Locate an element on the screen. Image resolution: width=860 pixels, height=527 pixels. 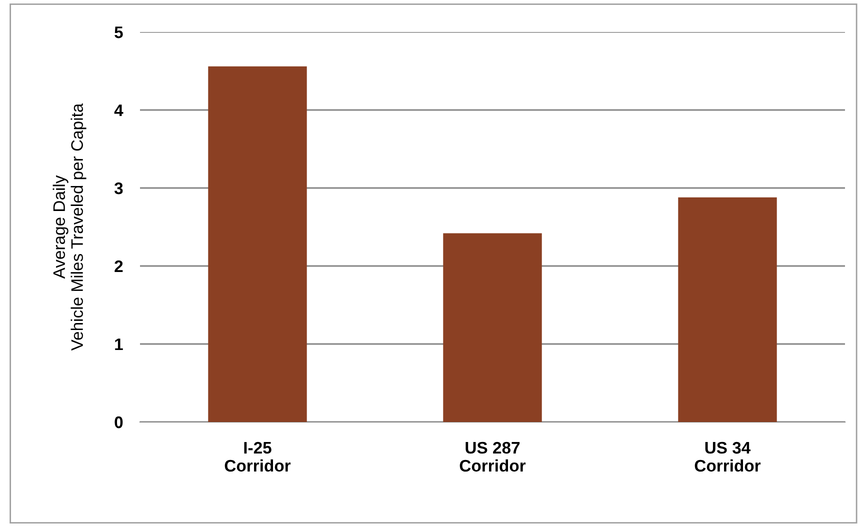
x-tick-label: I-25 Corridor is located at coordinates (257, 457).